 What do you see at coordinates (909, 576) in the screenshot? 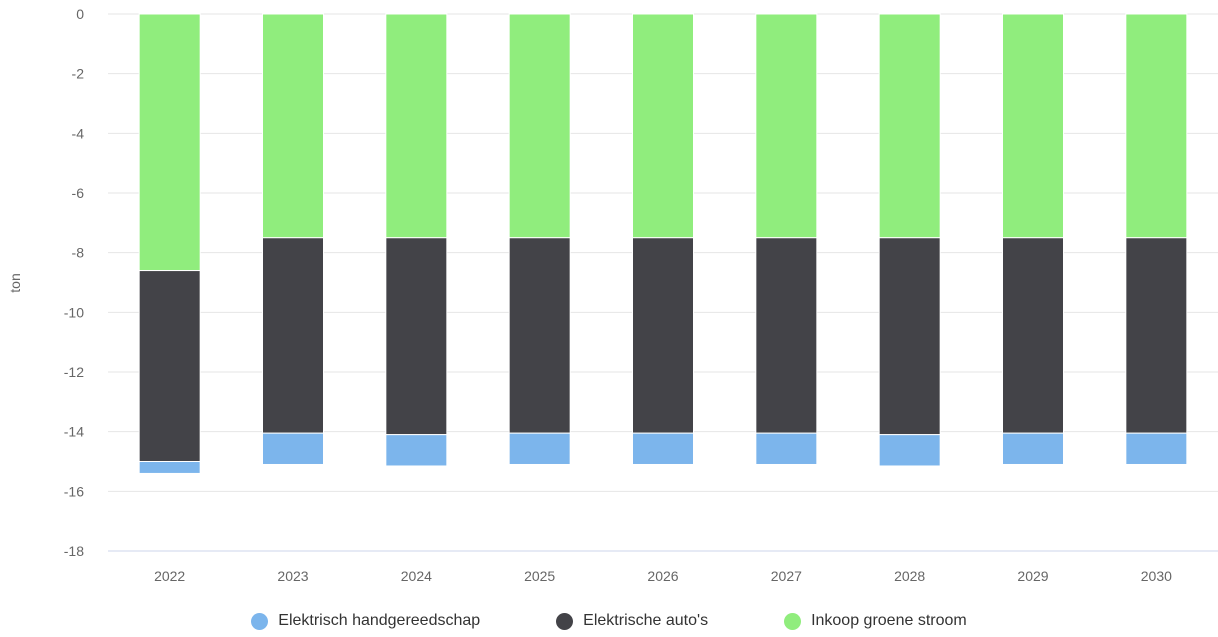
I see `x-tick-label: 2028` at bounding box center [909, 576].